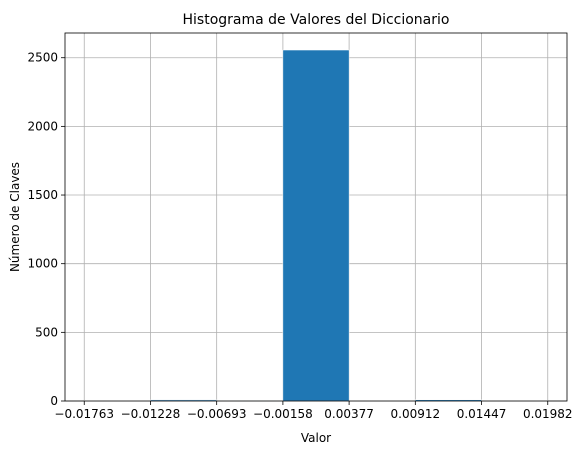 This screenshot has height=455, width=586. What do you see at coordinates (42, 195) in the screenshot?
I see `y-tick-label-3: 1500` at bounding box center [42, 195].